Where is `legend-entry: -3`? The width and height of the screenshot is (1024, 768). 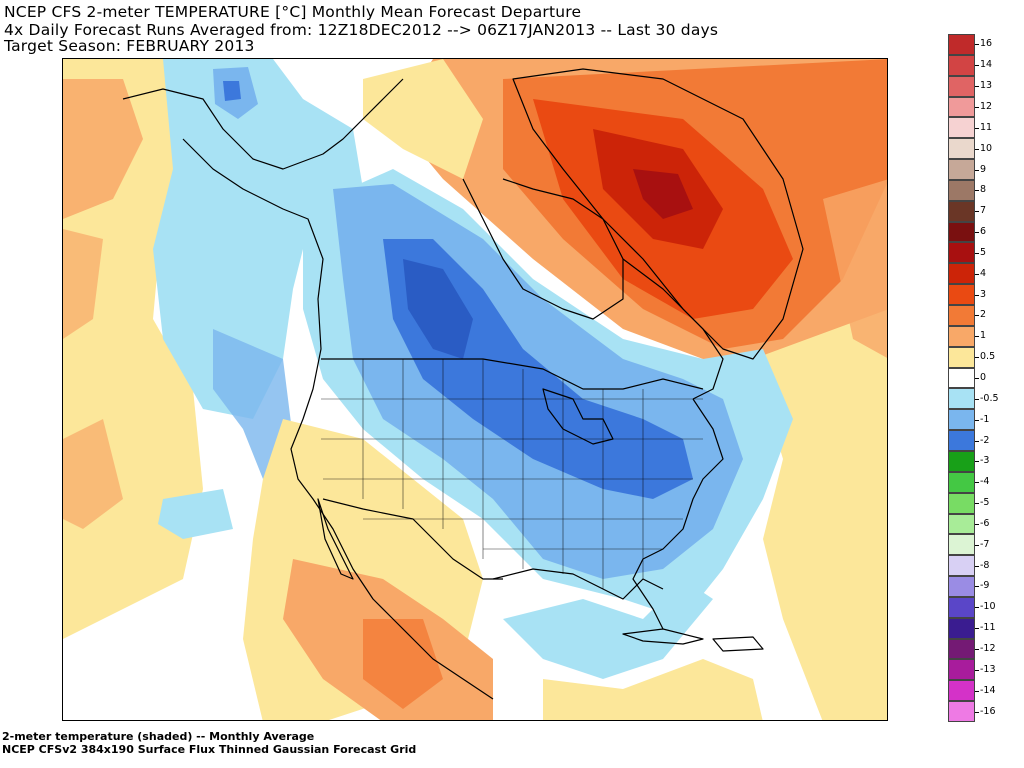 legend-entry: -3 is located at coordinates (986, 461).